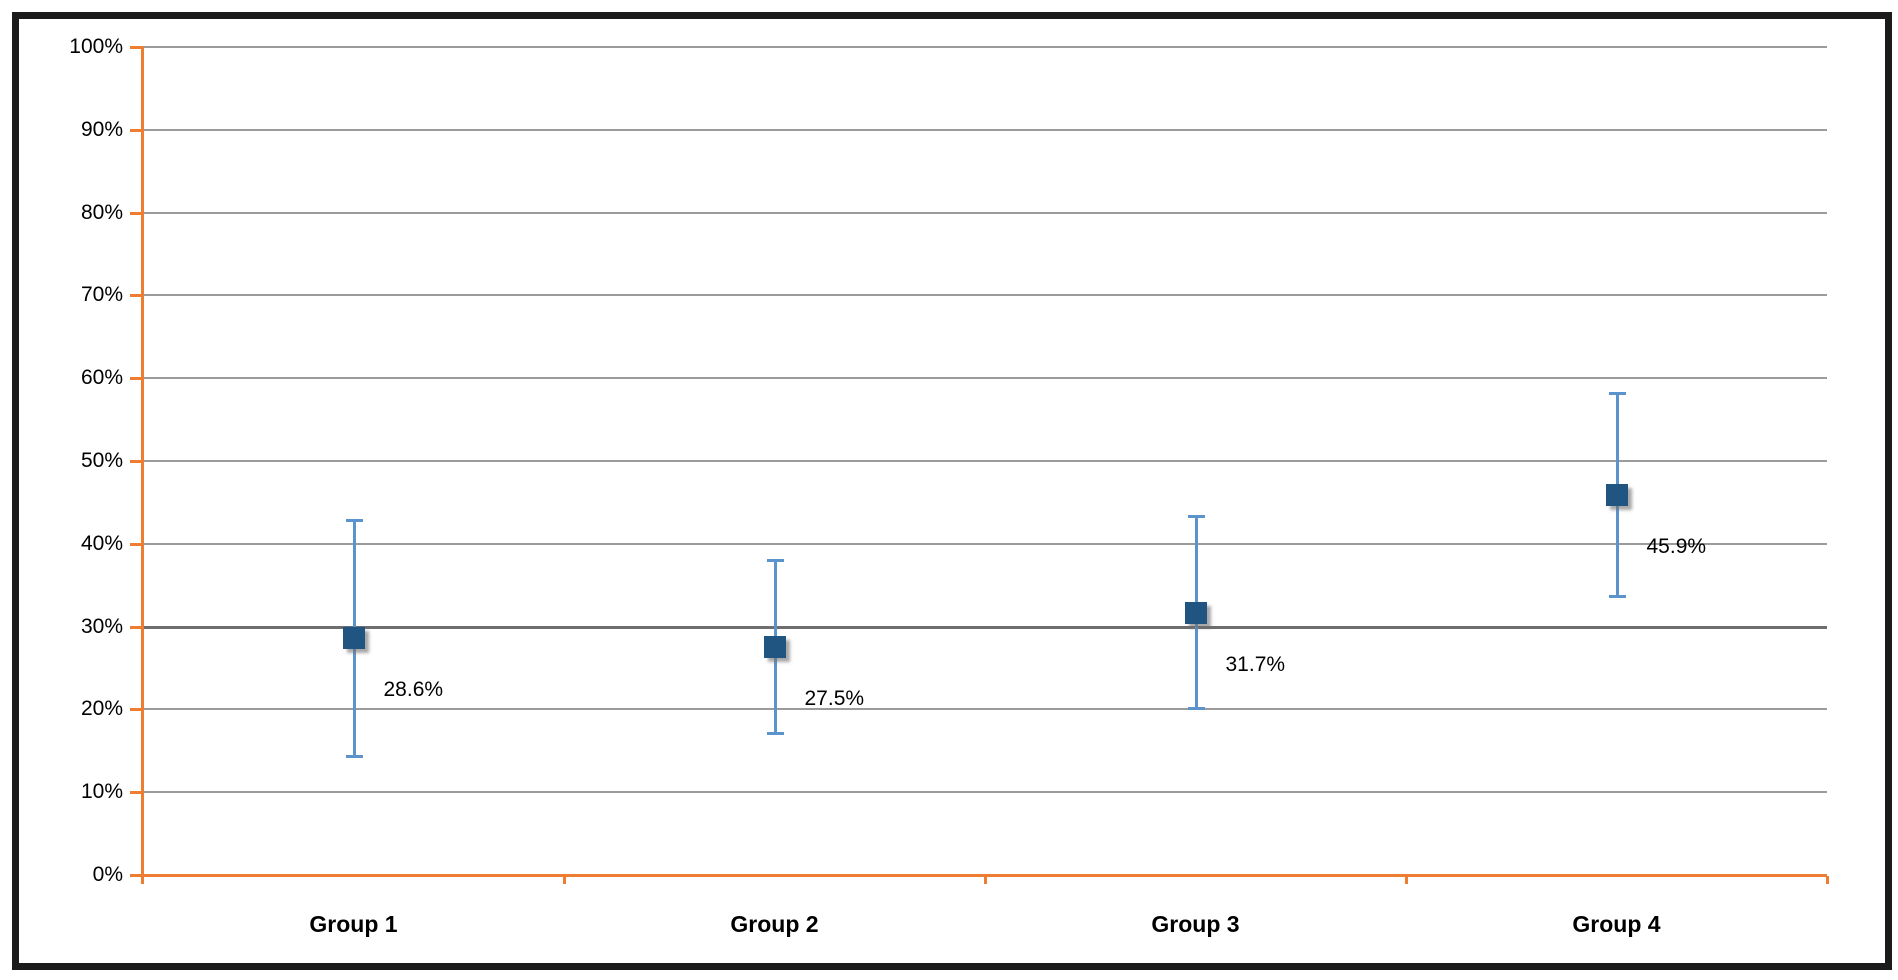 This screenshot has height=980, width=1898. I want to click on data-label-group-3: 31.7%, so click(1255, 664).